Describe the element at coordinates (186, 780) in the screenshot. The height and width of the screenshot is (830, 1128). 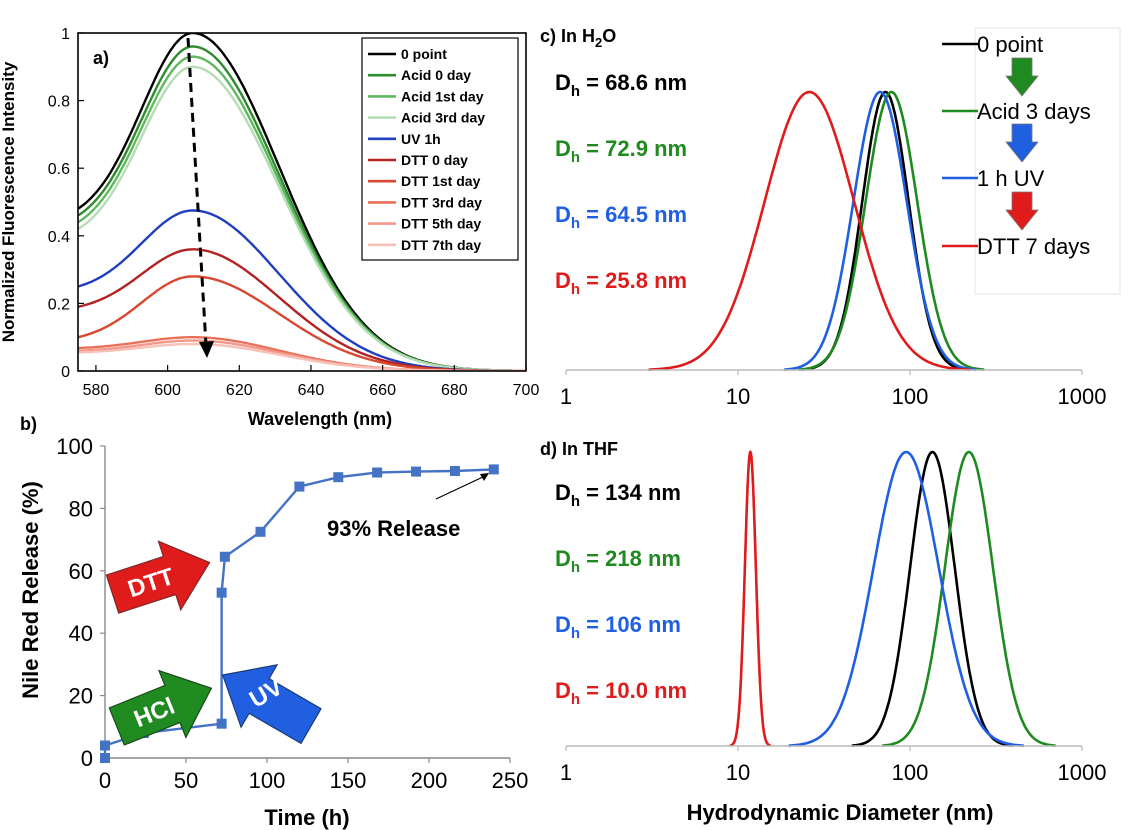
I see `b-xtick-label-1: 50` at that location.